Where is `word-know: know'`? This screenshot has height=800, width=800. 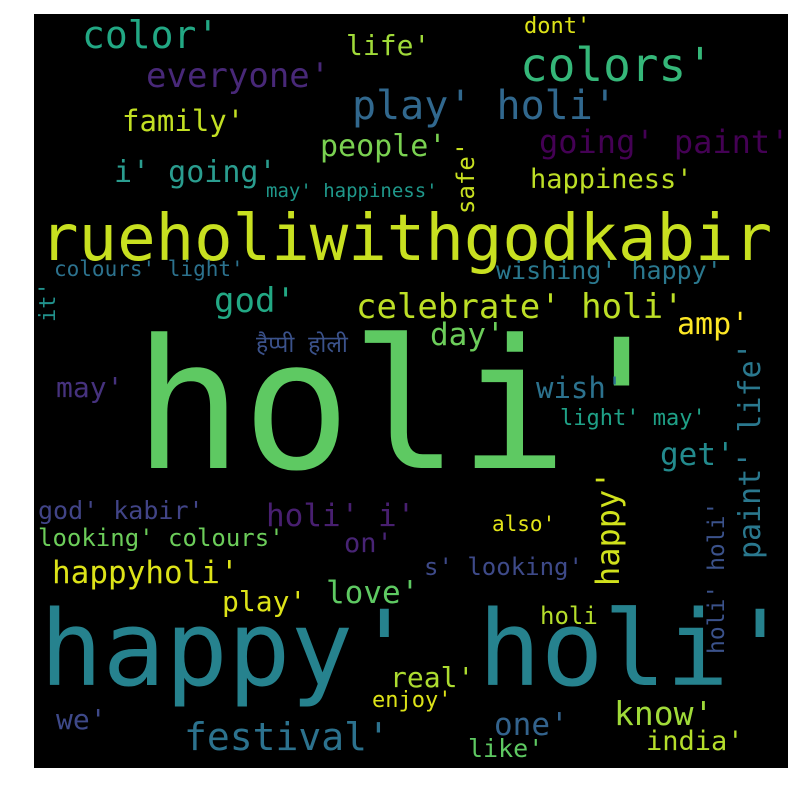
word-know: know' is located at coordinates (664, 713).